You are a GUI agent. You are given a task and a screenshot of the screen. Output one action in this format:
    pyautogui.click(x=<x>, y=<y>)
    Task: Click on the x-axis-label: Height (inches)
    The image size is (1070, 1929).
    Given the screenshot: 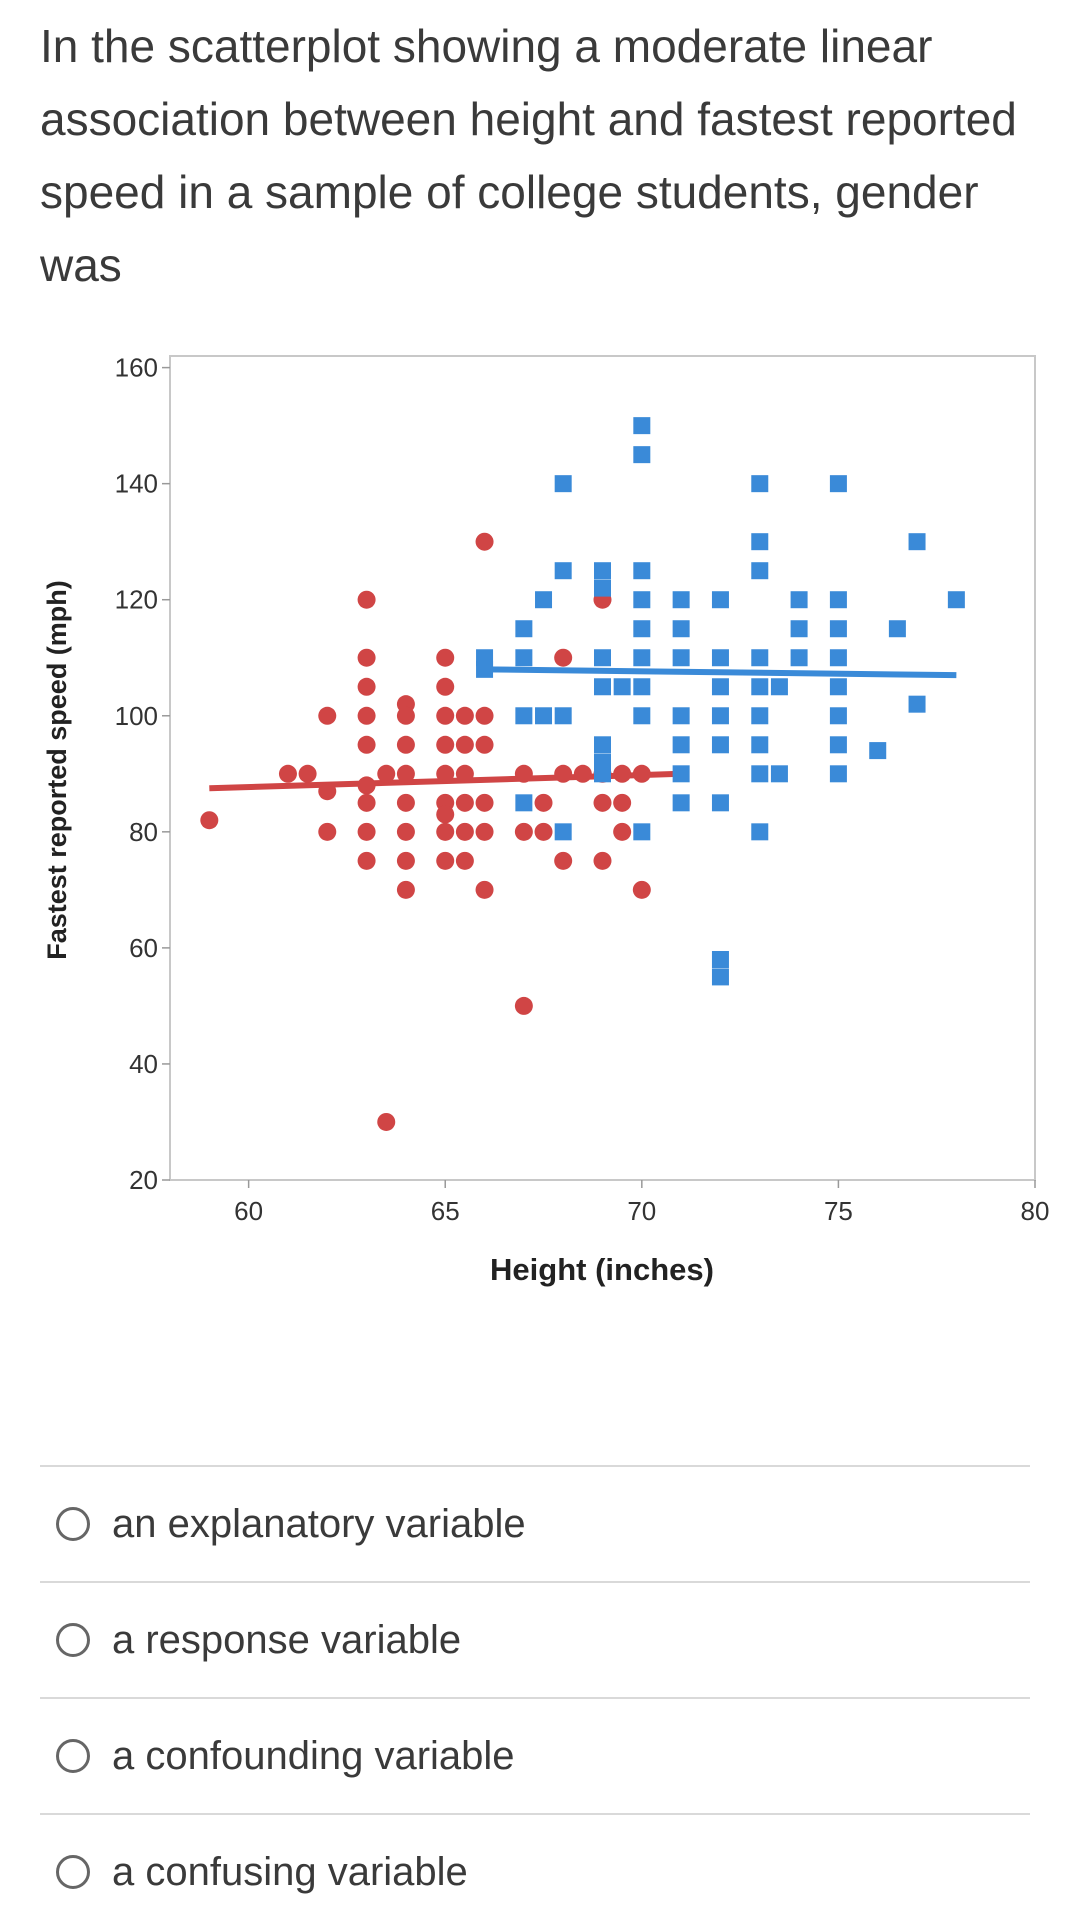 What is the action you would take?
    pyautogui.click(x=602, y=1269)
    